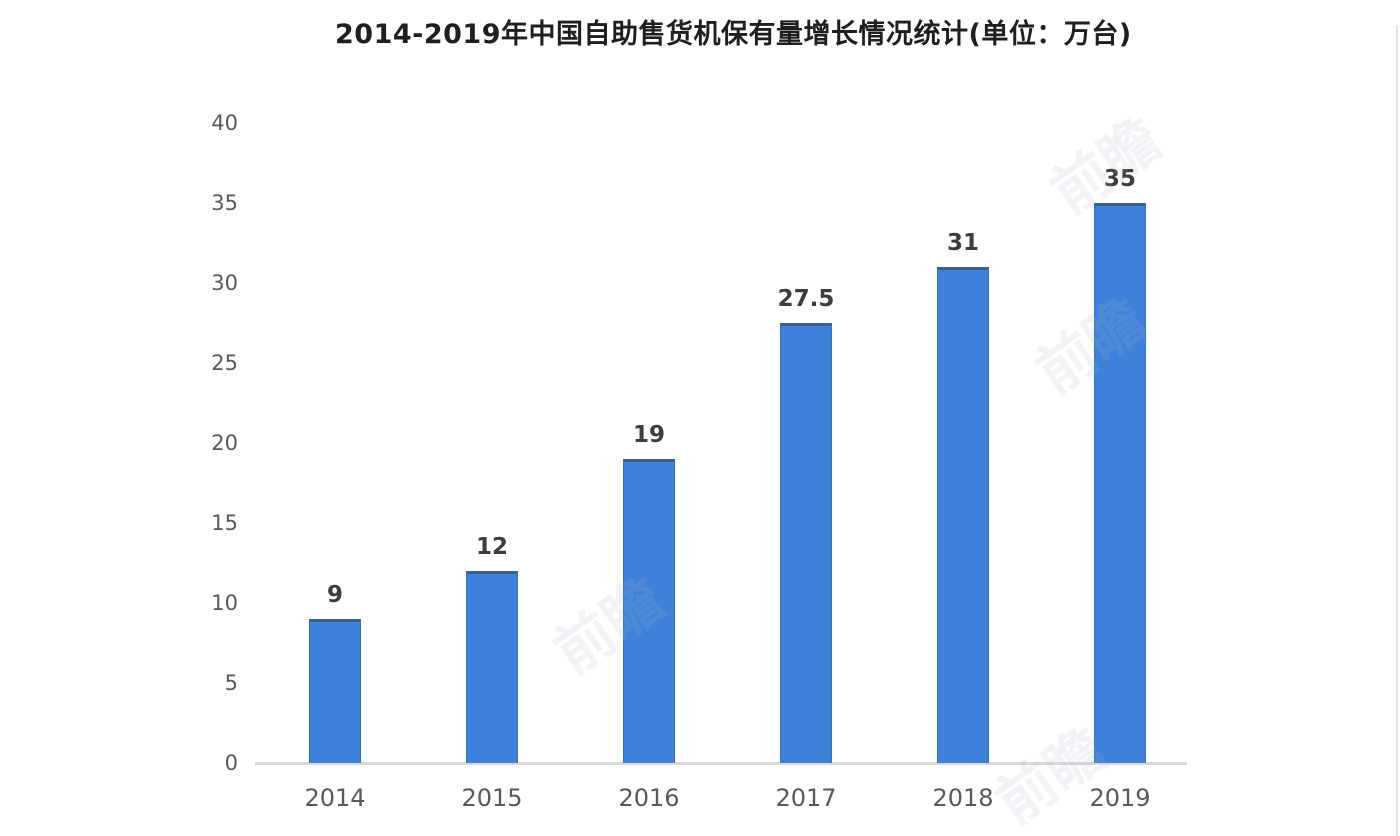  Describe the element at coordinates (963, 798) in the screenshot. I see `x-axis-label: 2018` at that location.